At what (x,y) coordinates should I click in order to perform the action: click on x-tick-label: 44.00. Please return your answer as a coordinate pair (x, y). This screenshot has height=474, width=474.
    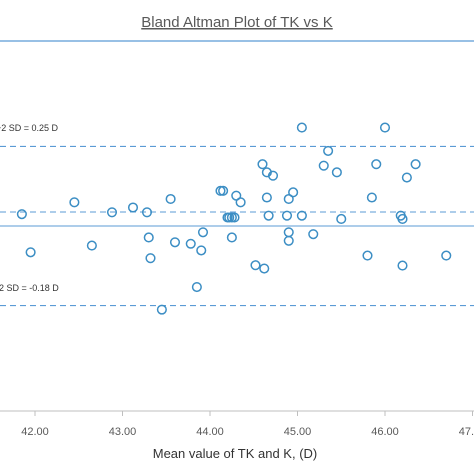
    Looking at the image, I should click on (210, 432).